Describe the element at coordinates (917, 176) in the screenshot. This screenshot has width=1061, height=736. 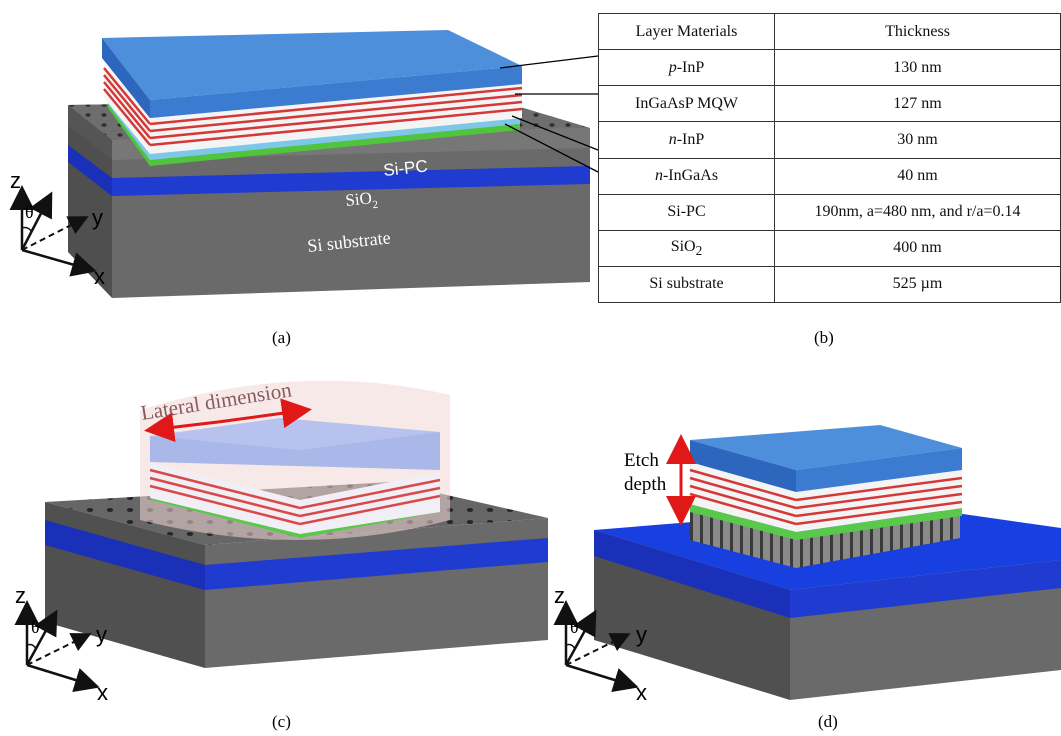
I see `cell-thickness: 40 nm` at that location.